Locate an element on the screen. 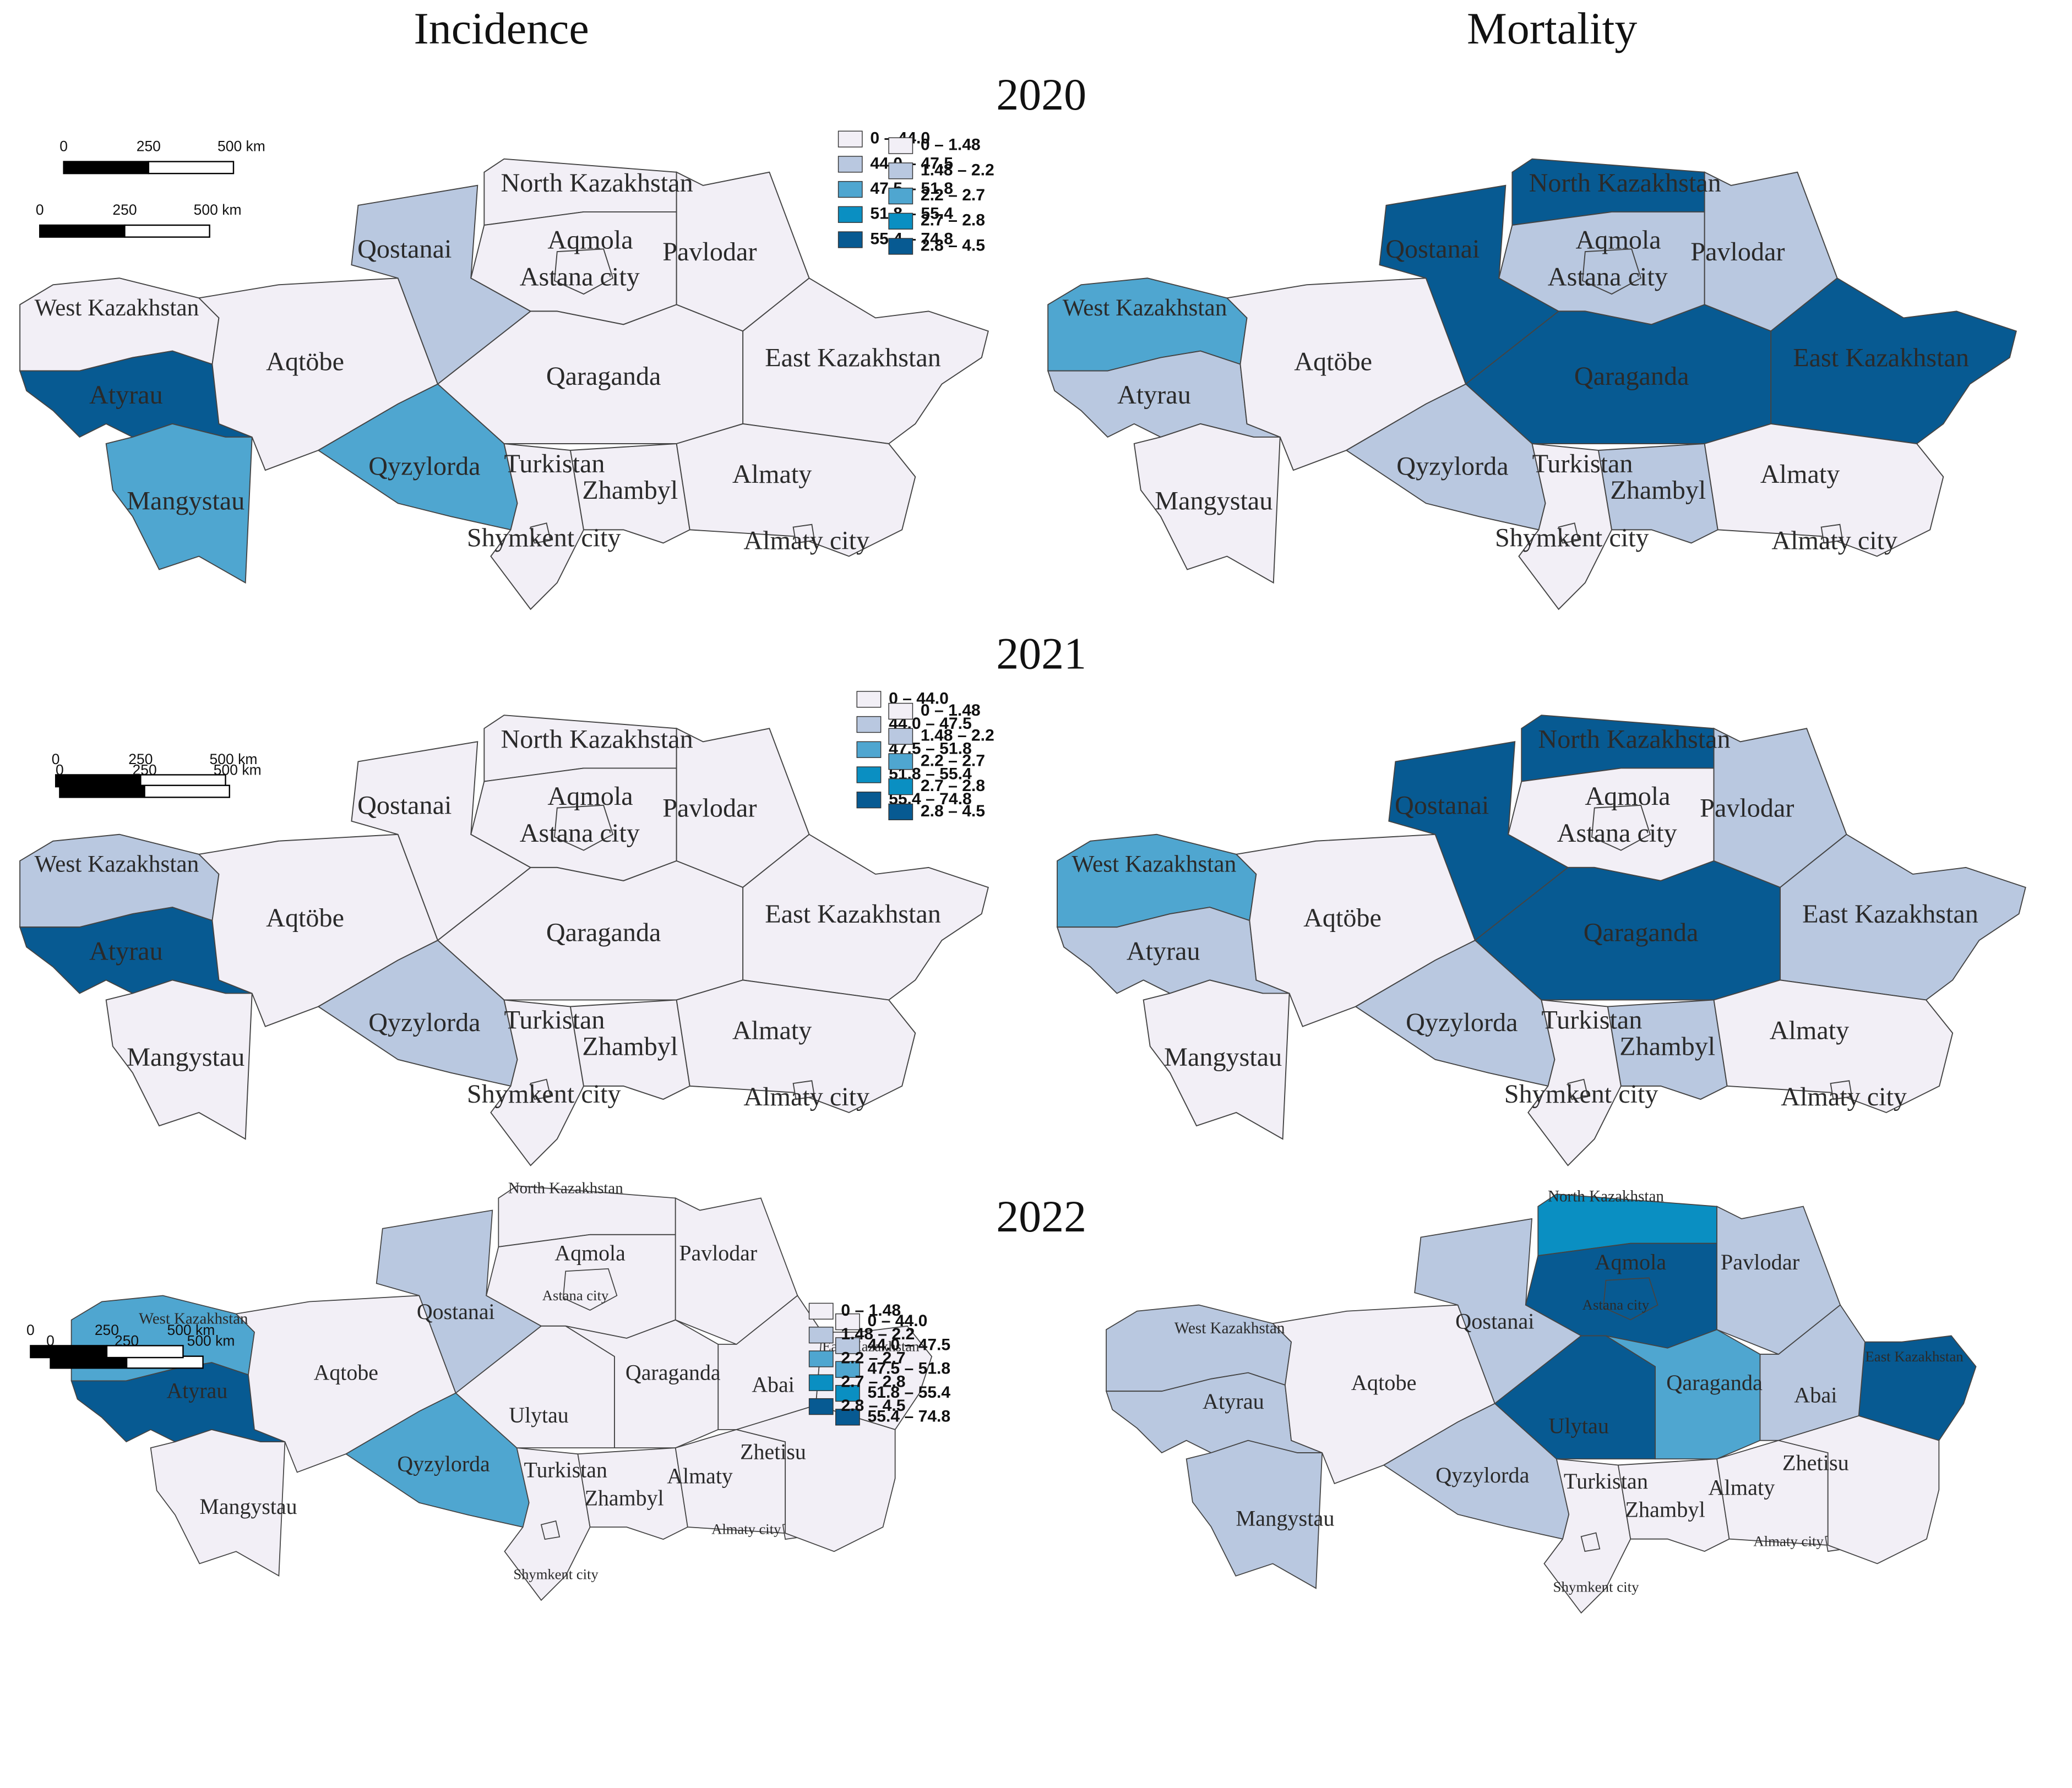 The width and height of the screenshot is (2072, 1788). legend-label: 55.4 – 74.8 is located at coordinates (909, 1416).